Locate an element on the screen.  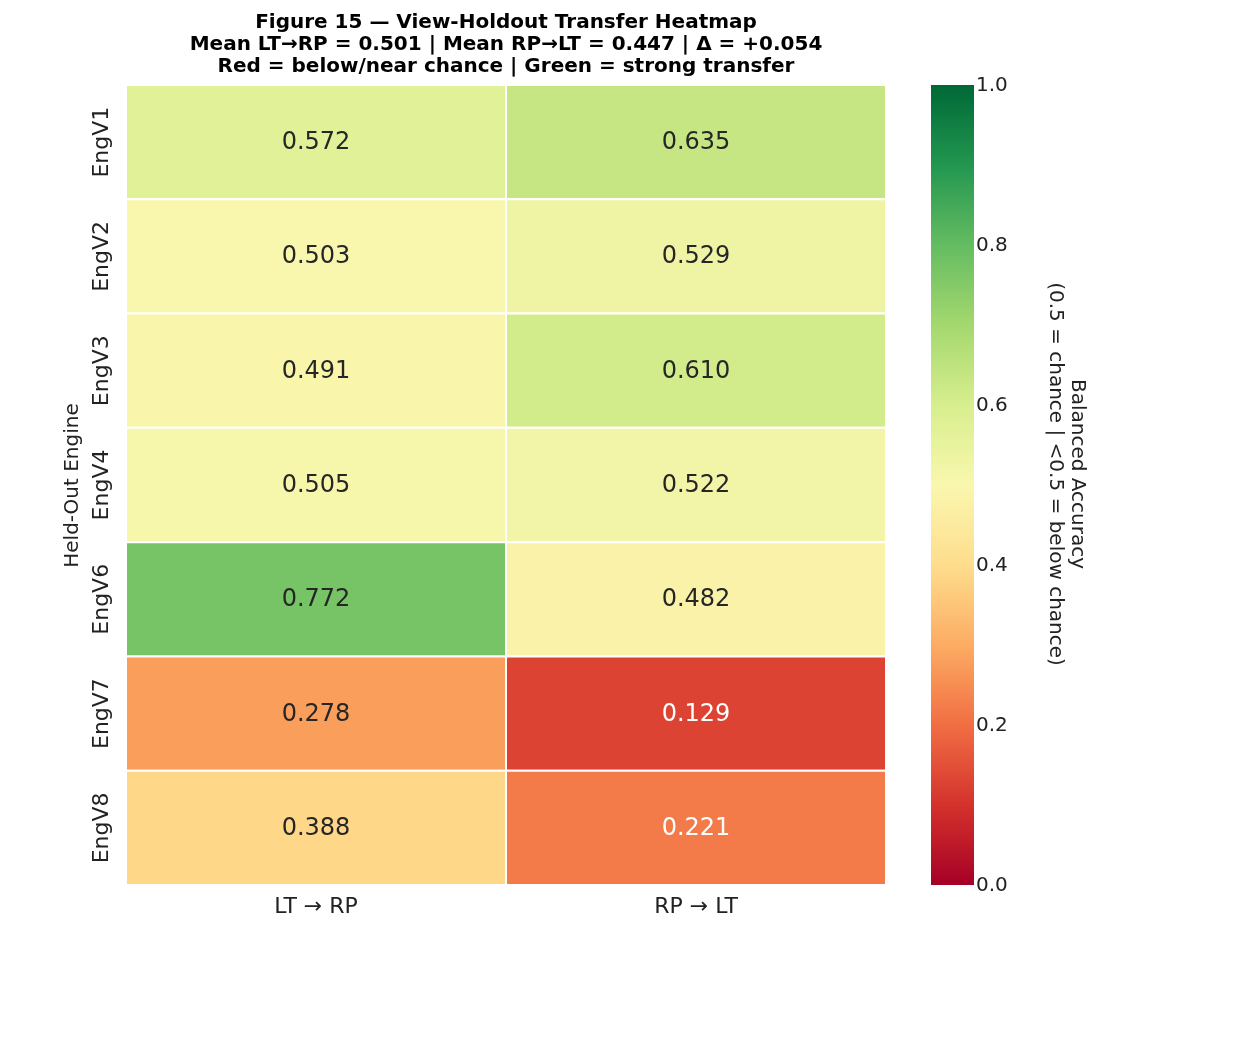
y-tick-label: EngV2 is located at coordinates (100, 256).